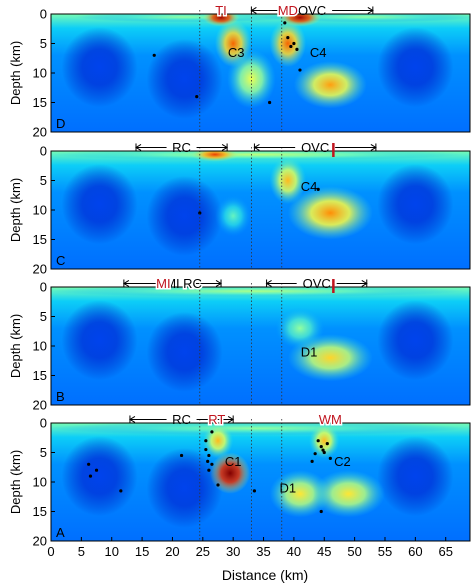  I want to click on x-axis-label: Distance (km), so click(265, 575).